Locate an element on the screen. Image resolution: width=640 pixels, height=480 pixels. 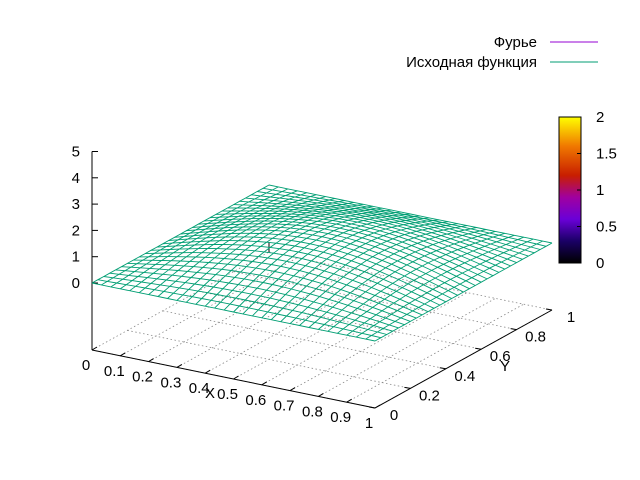
y-tick-label: 0.8 is located at coordinates (535, 337).